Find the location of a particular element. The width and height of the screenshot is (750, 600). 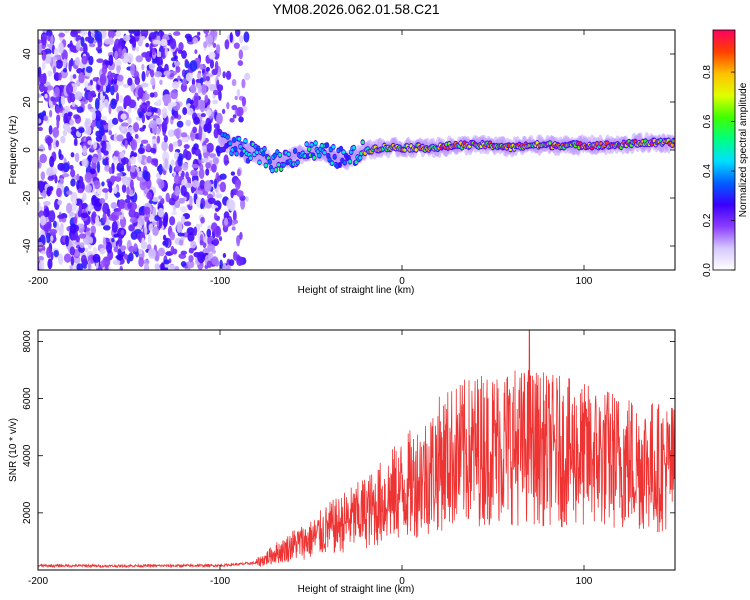

x-tick-label: 100 is located at coordinates (584, 581).